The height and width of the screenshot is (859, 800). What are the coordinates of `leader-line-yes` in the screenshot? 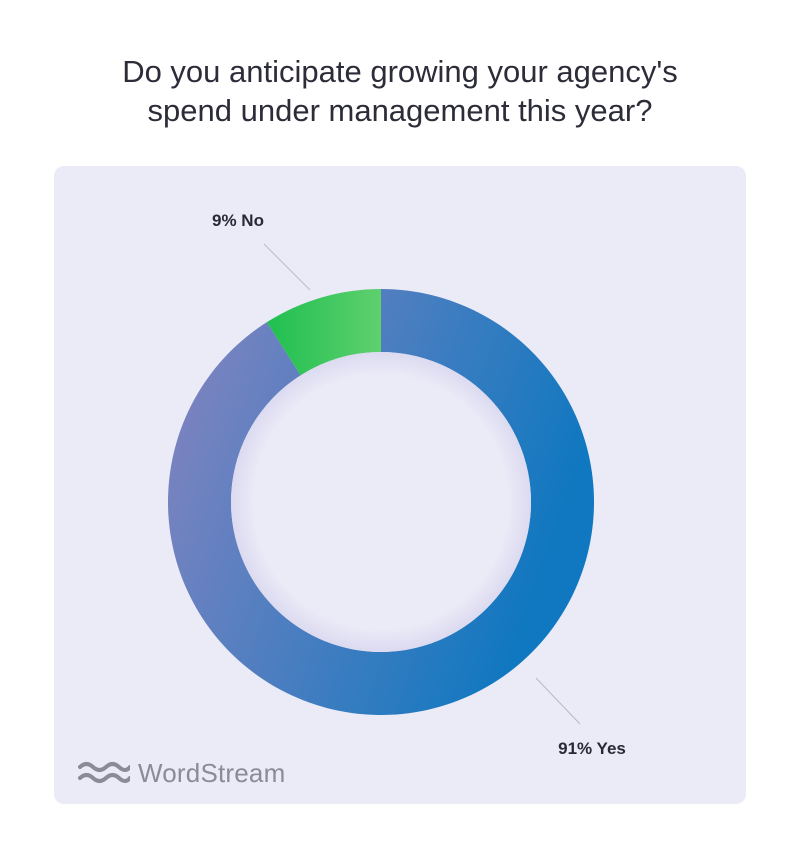 It's located at (558, 701).